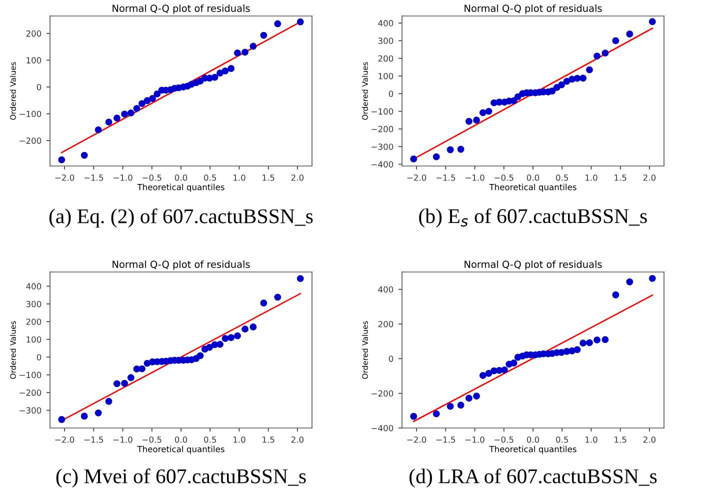 This screenshot has height=500, width=705. Describe the element at coordinates (383, 111) in the screenshot. I see `y-tick-label: −100` at that location.